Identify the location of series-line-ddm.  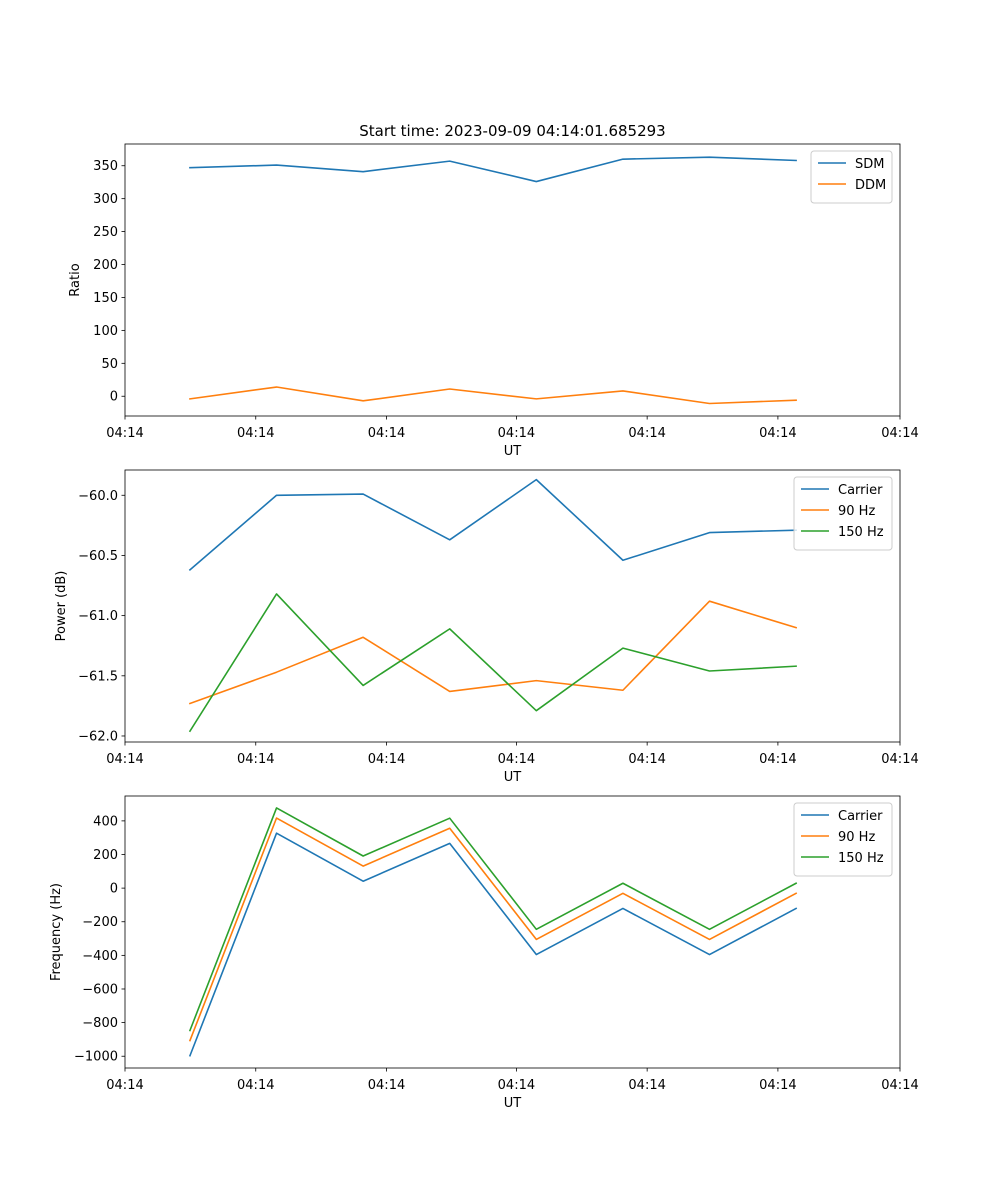
(493, 395).